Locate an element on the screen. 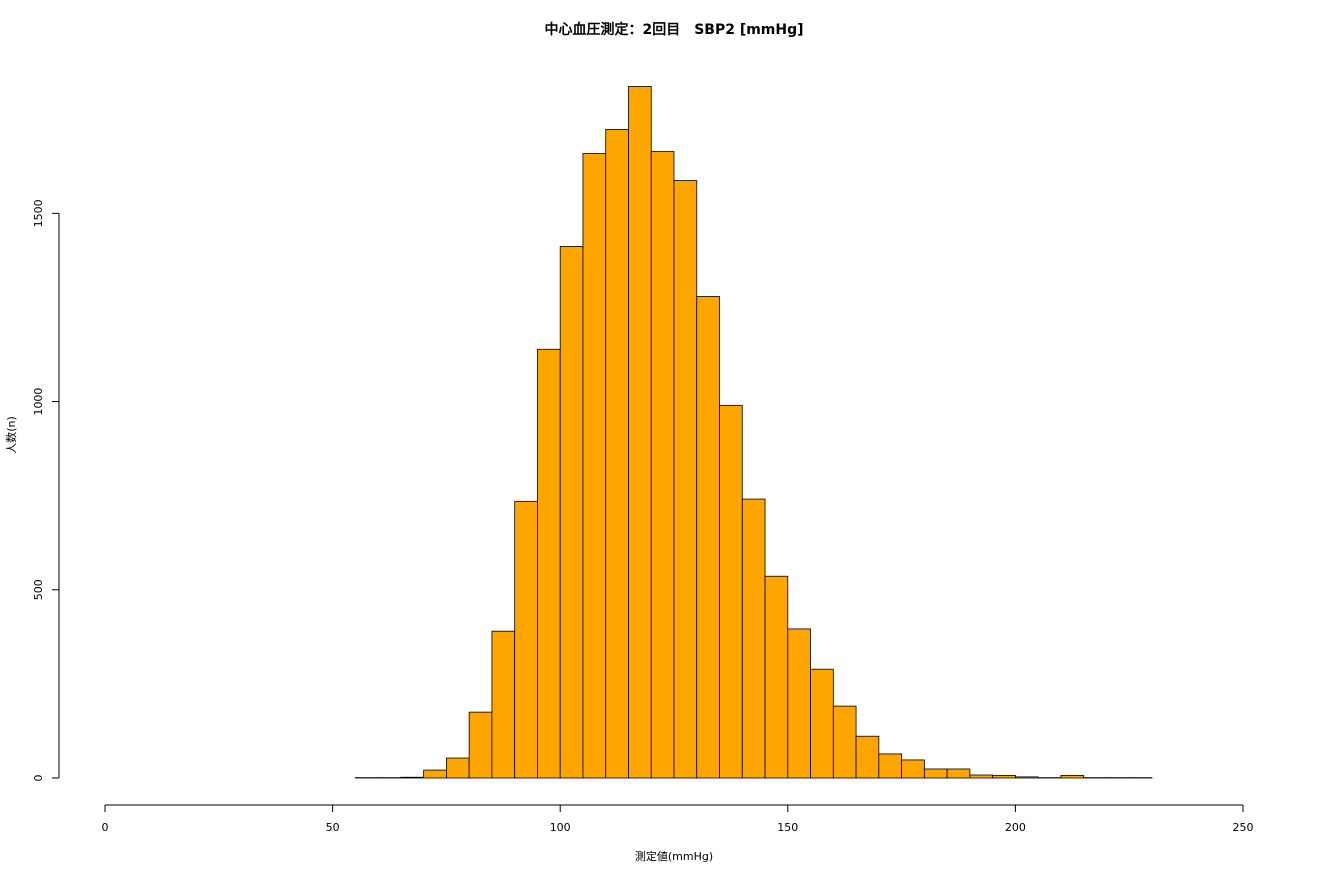 This screenshot has height=880, width=1320. y-tick-label: 0 is located at coordinates (38, 778).